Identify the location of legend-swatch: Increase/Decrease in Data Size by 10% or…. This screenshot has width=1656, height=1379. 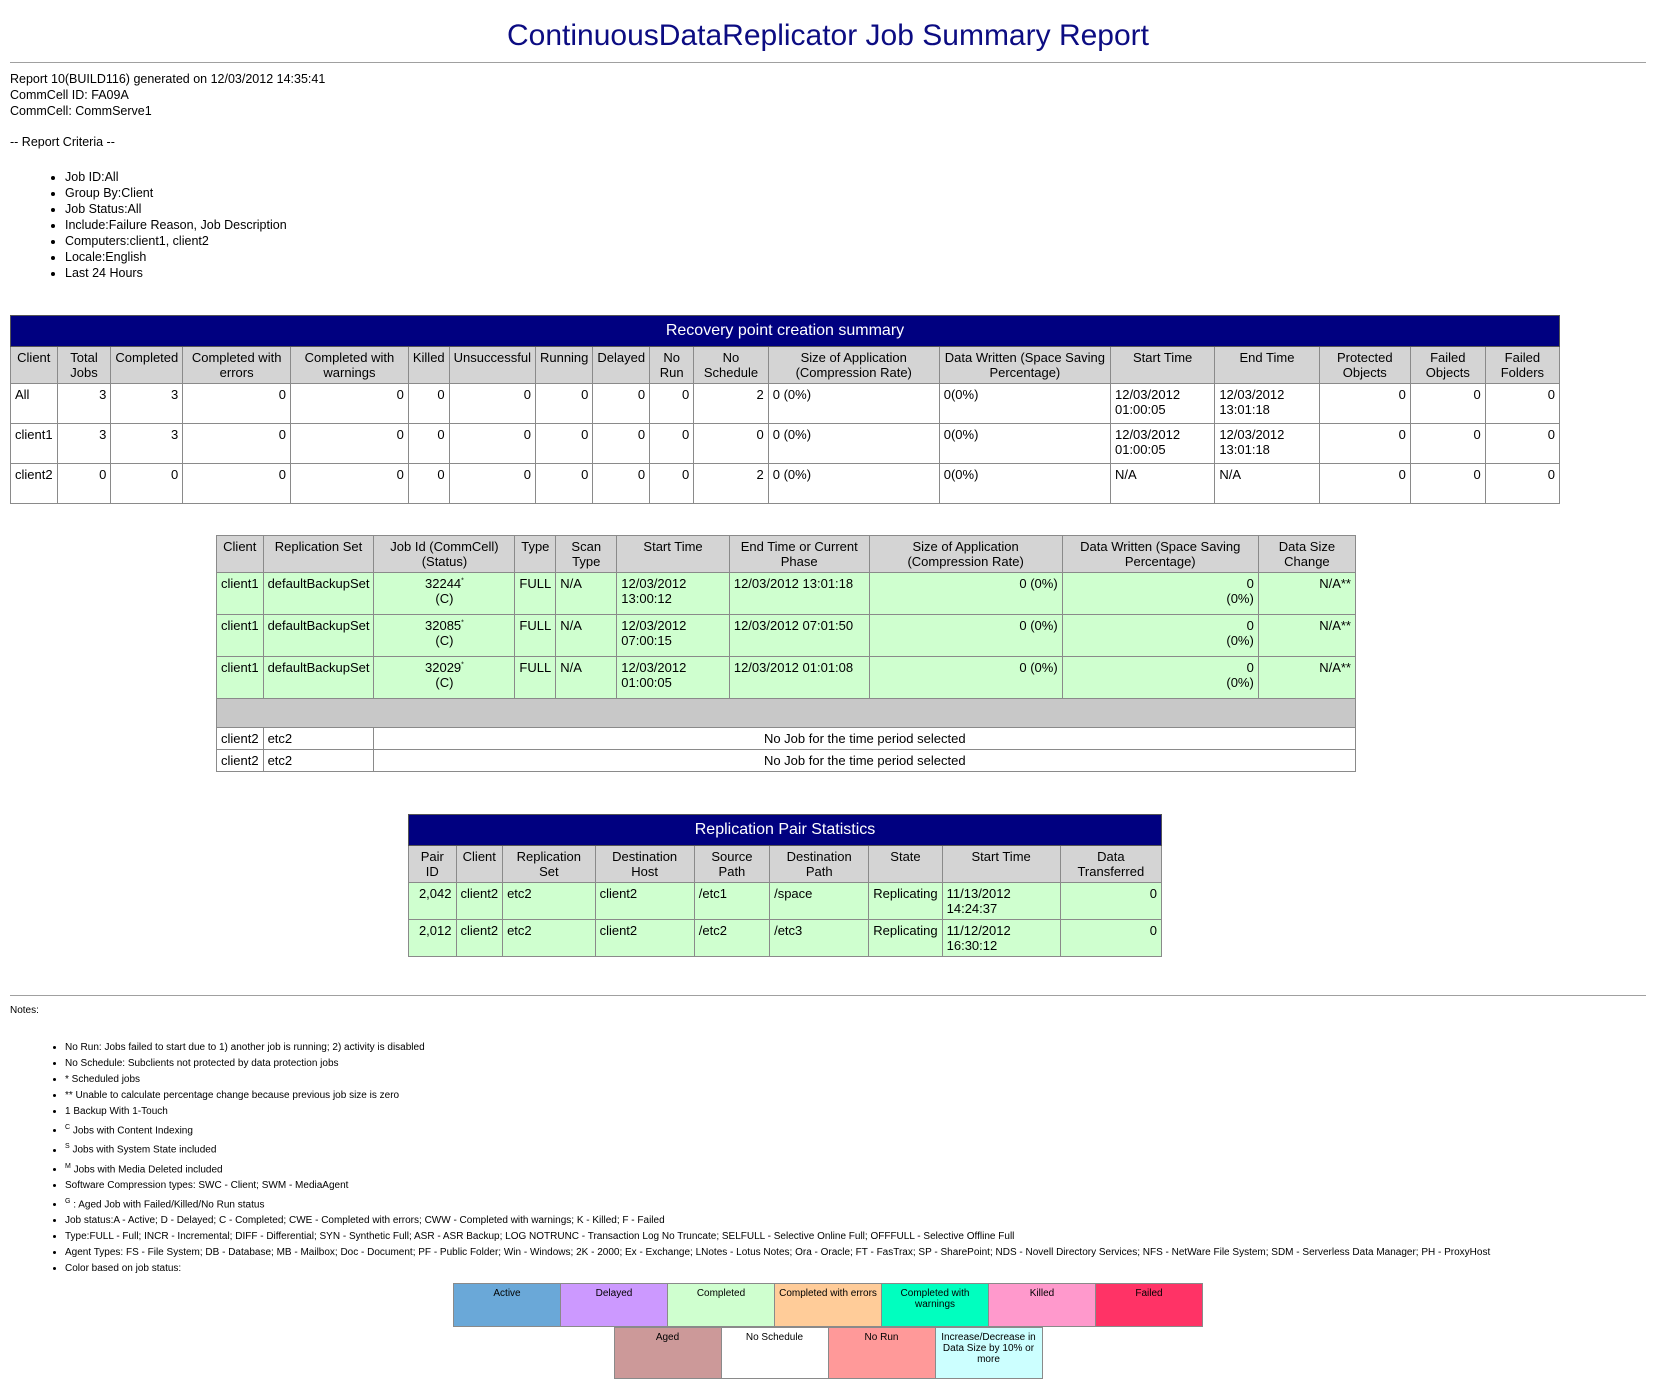
(988, 1353).